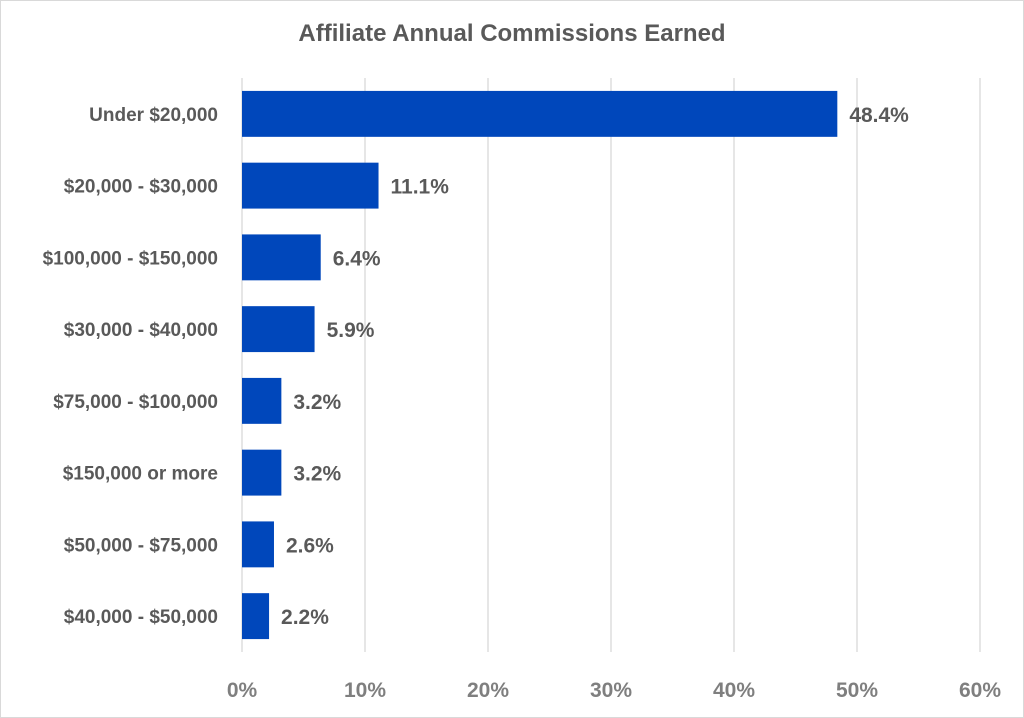  What do you see at coordinates (351, 330) in the screenshot?
I see `data-label: 5.9%` at bounding box center [351, 330].